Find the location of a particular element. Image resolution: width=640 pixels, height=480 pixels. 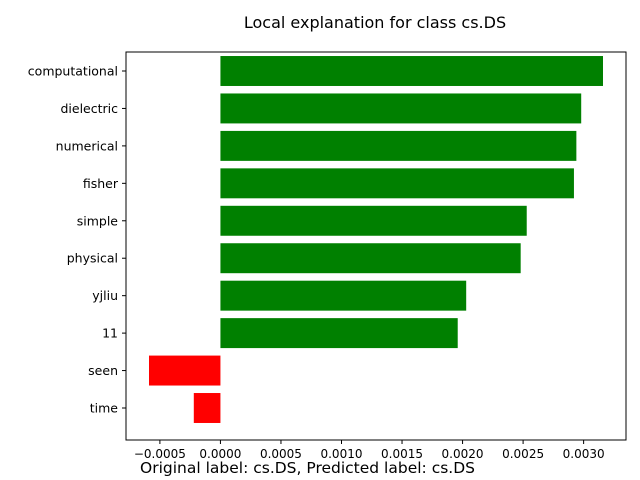

y-tick-label: yjliu is located at coordinates (105, 295).